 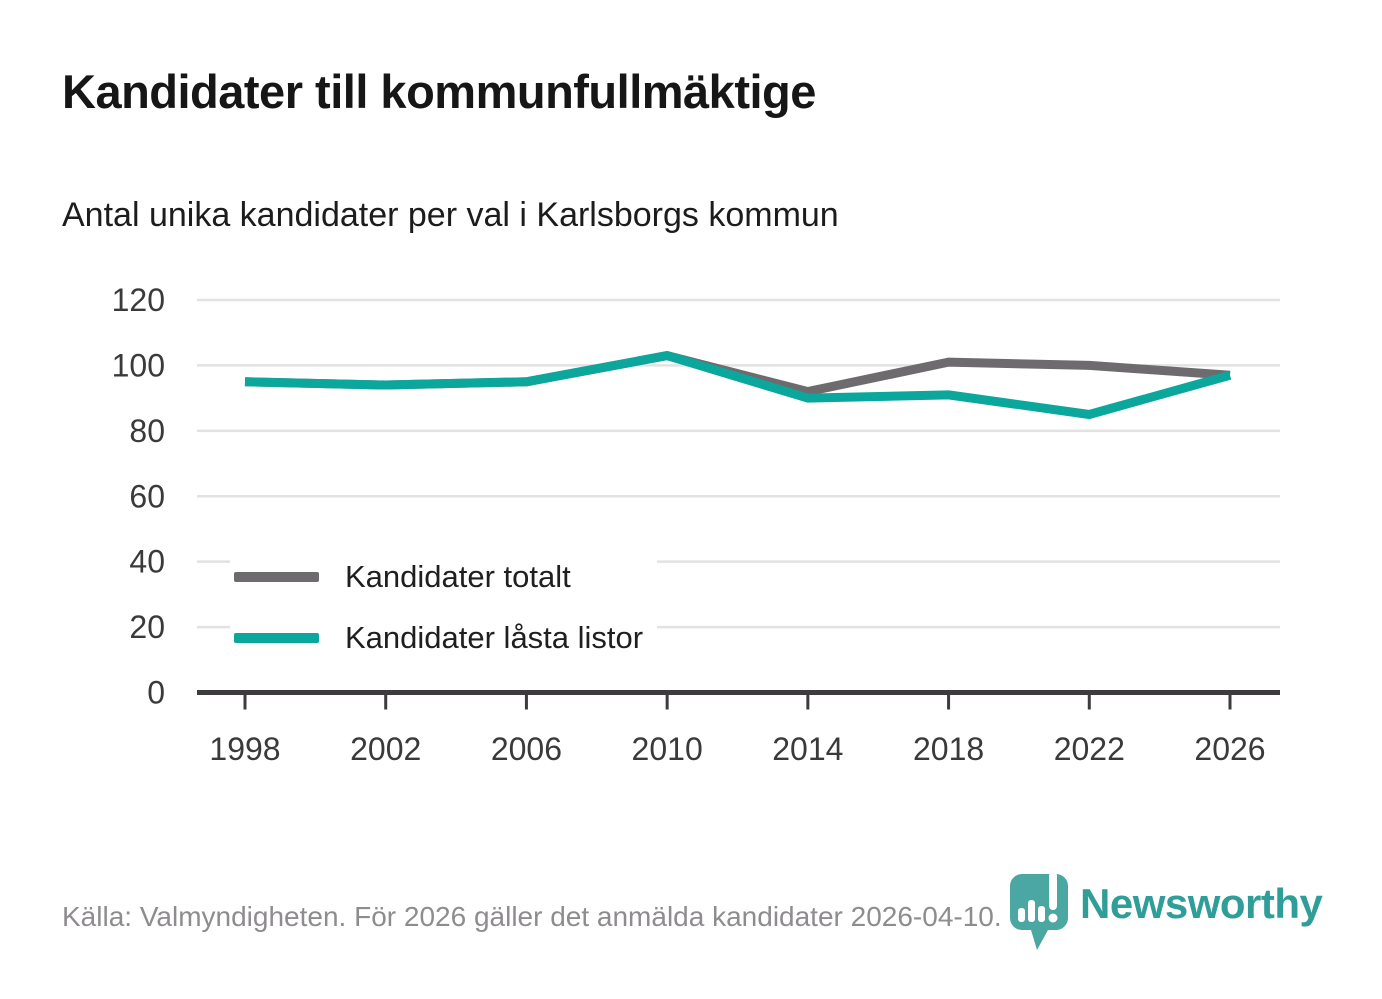 I want to click on svg-text: 60, so click(x=147, y=496).